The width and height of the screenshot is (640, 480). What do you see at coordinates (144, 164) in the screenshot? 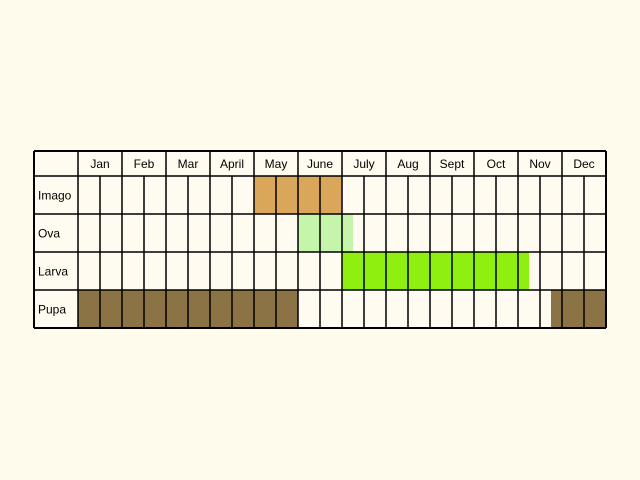
I see `month-label-feb: Feb` at bounding box center [144, 164].